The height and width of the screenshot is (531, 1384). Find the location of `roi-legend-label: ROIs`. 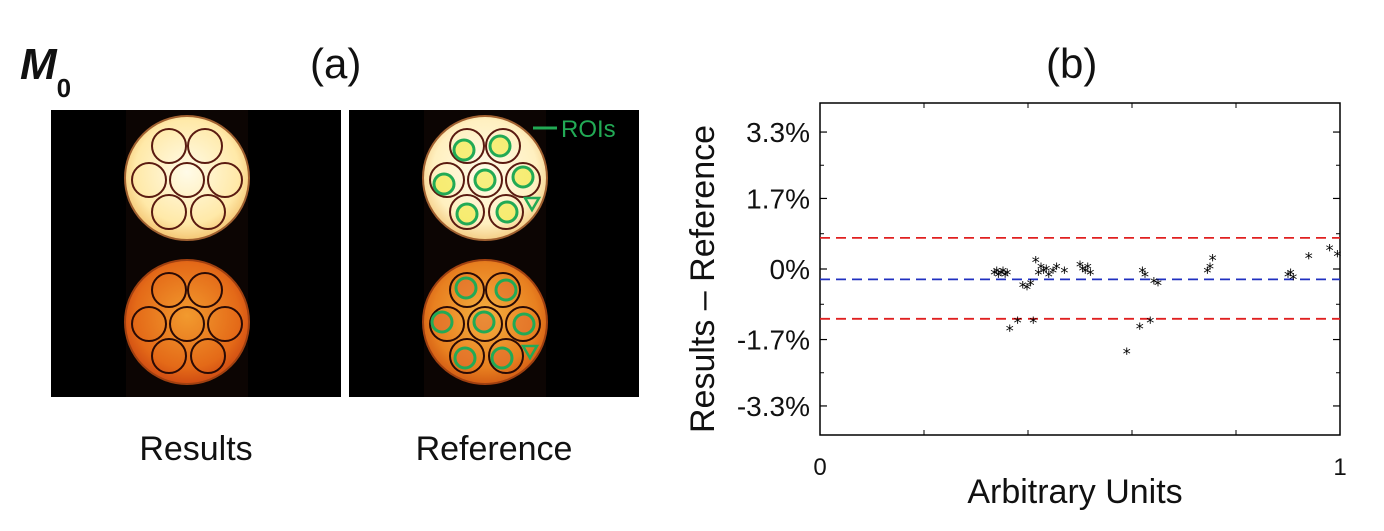

roi-legend-label: ROIs is located at coordinates (588, 129).